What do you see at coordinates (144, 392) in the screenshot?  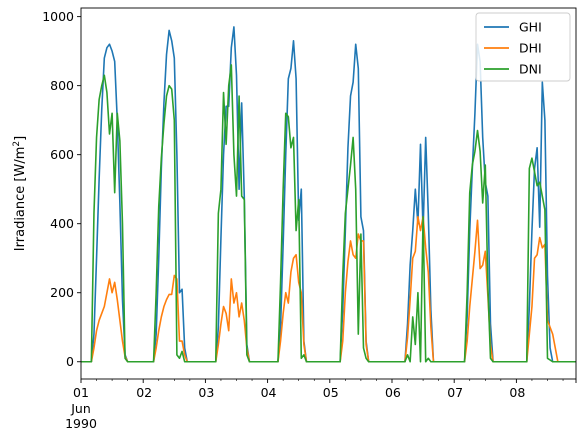 I see `x-tick-label: 02` at bounding box center [144, 392].